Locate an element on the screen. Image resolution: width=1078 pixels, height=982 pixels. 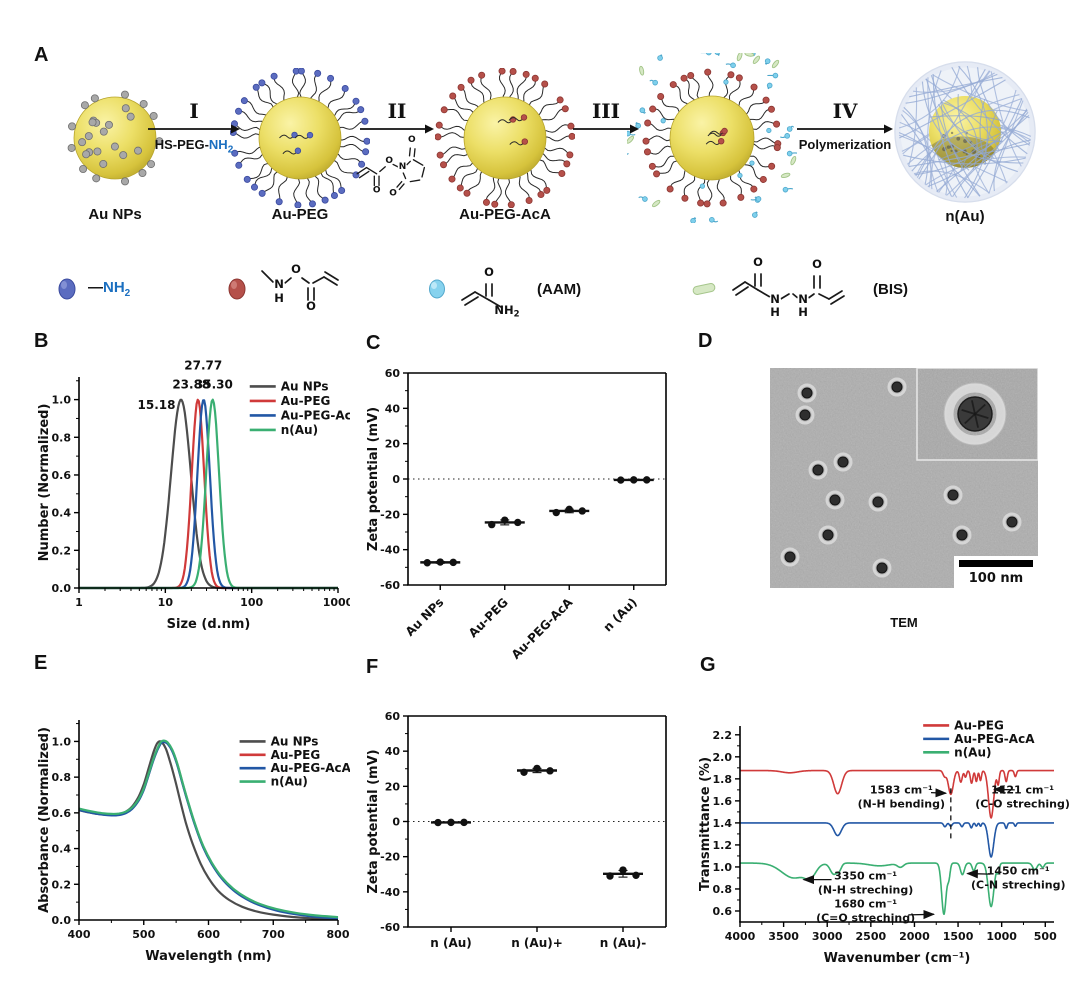
stage-label-nau: n(Au) is located at coordinates (965, 216).